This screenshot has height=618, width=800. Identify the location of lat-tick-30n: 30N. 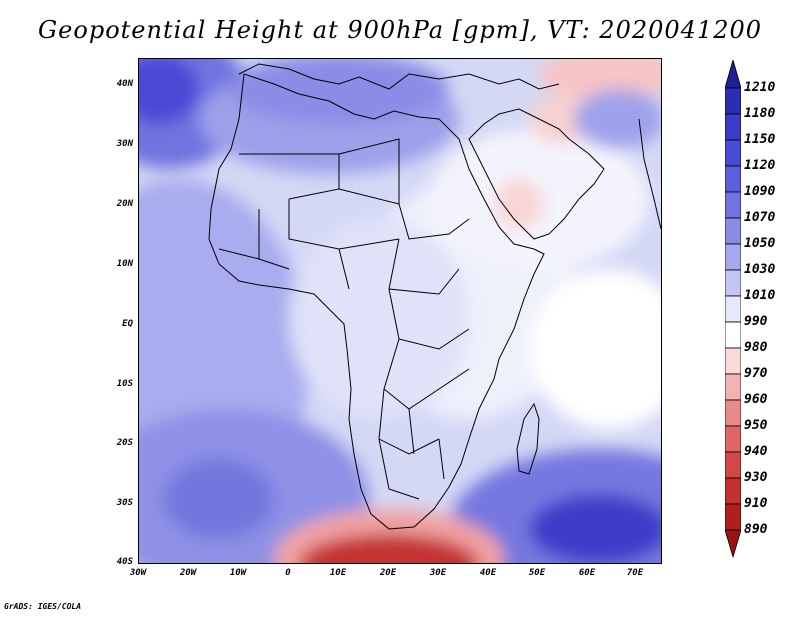
(124, 144).